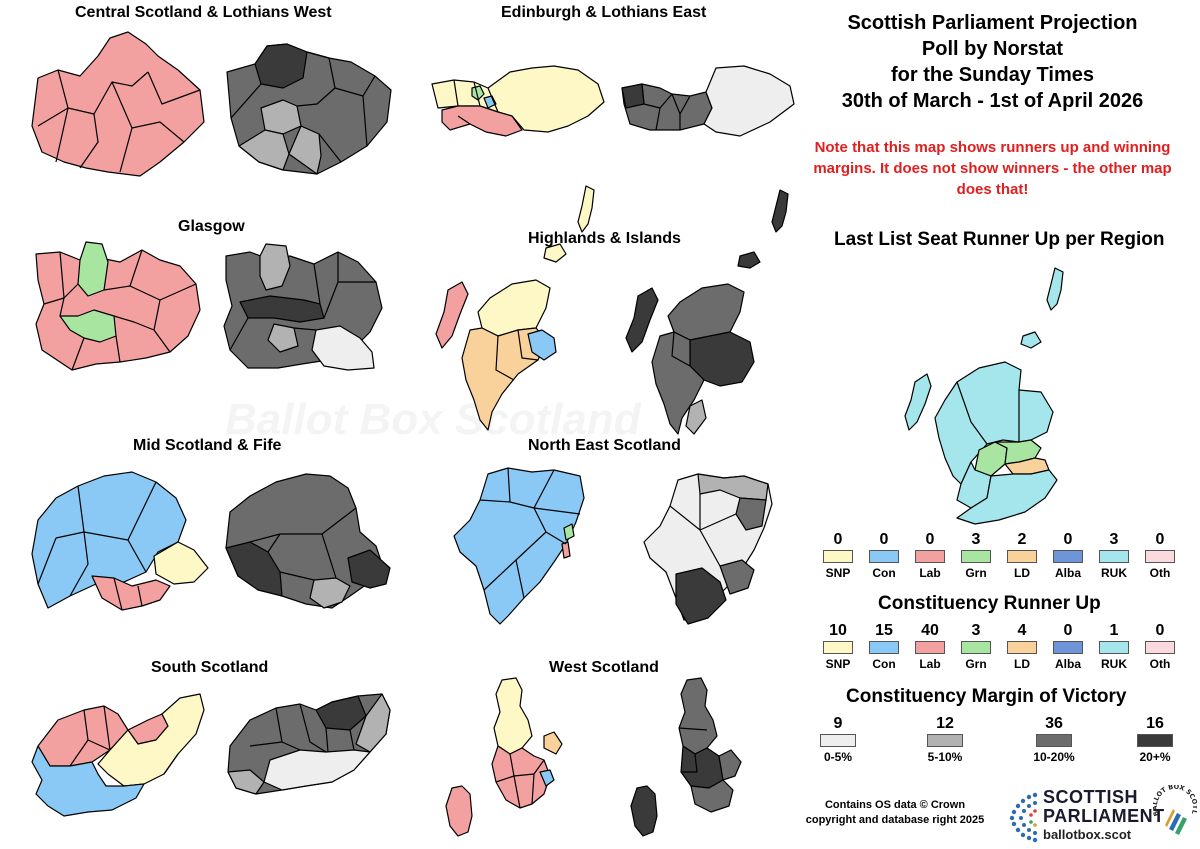 The width and height of the screenshot is (1200, 849). Describe the element at coordinates (976, 573) in the screenshot. I see `list-label-grn: Grn` at that location.